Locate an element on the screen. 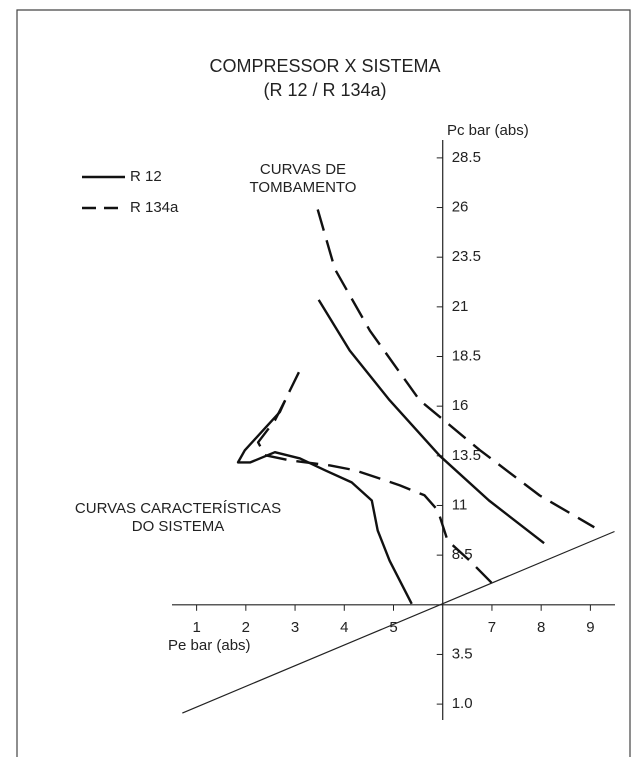  legend-label: R 12 is located at coordinates (146, 176).